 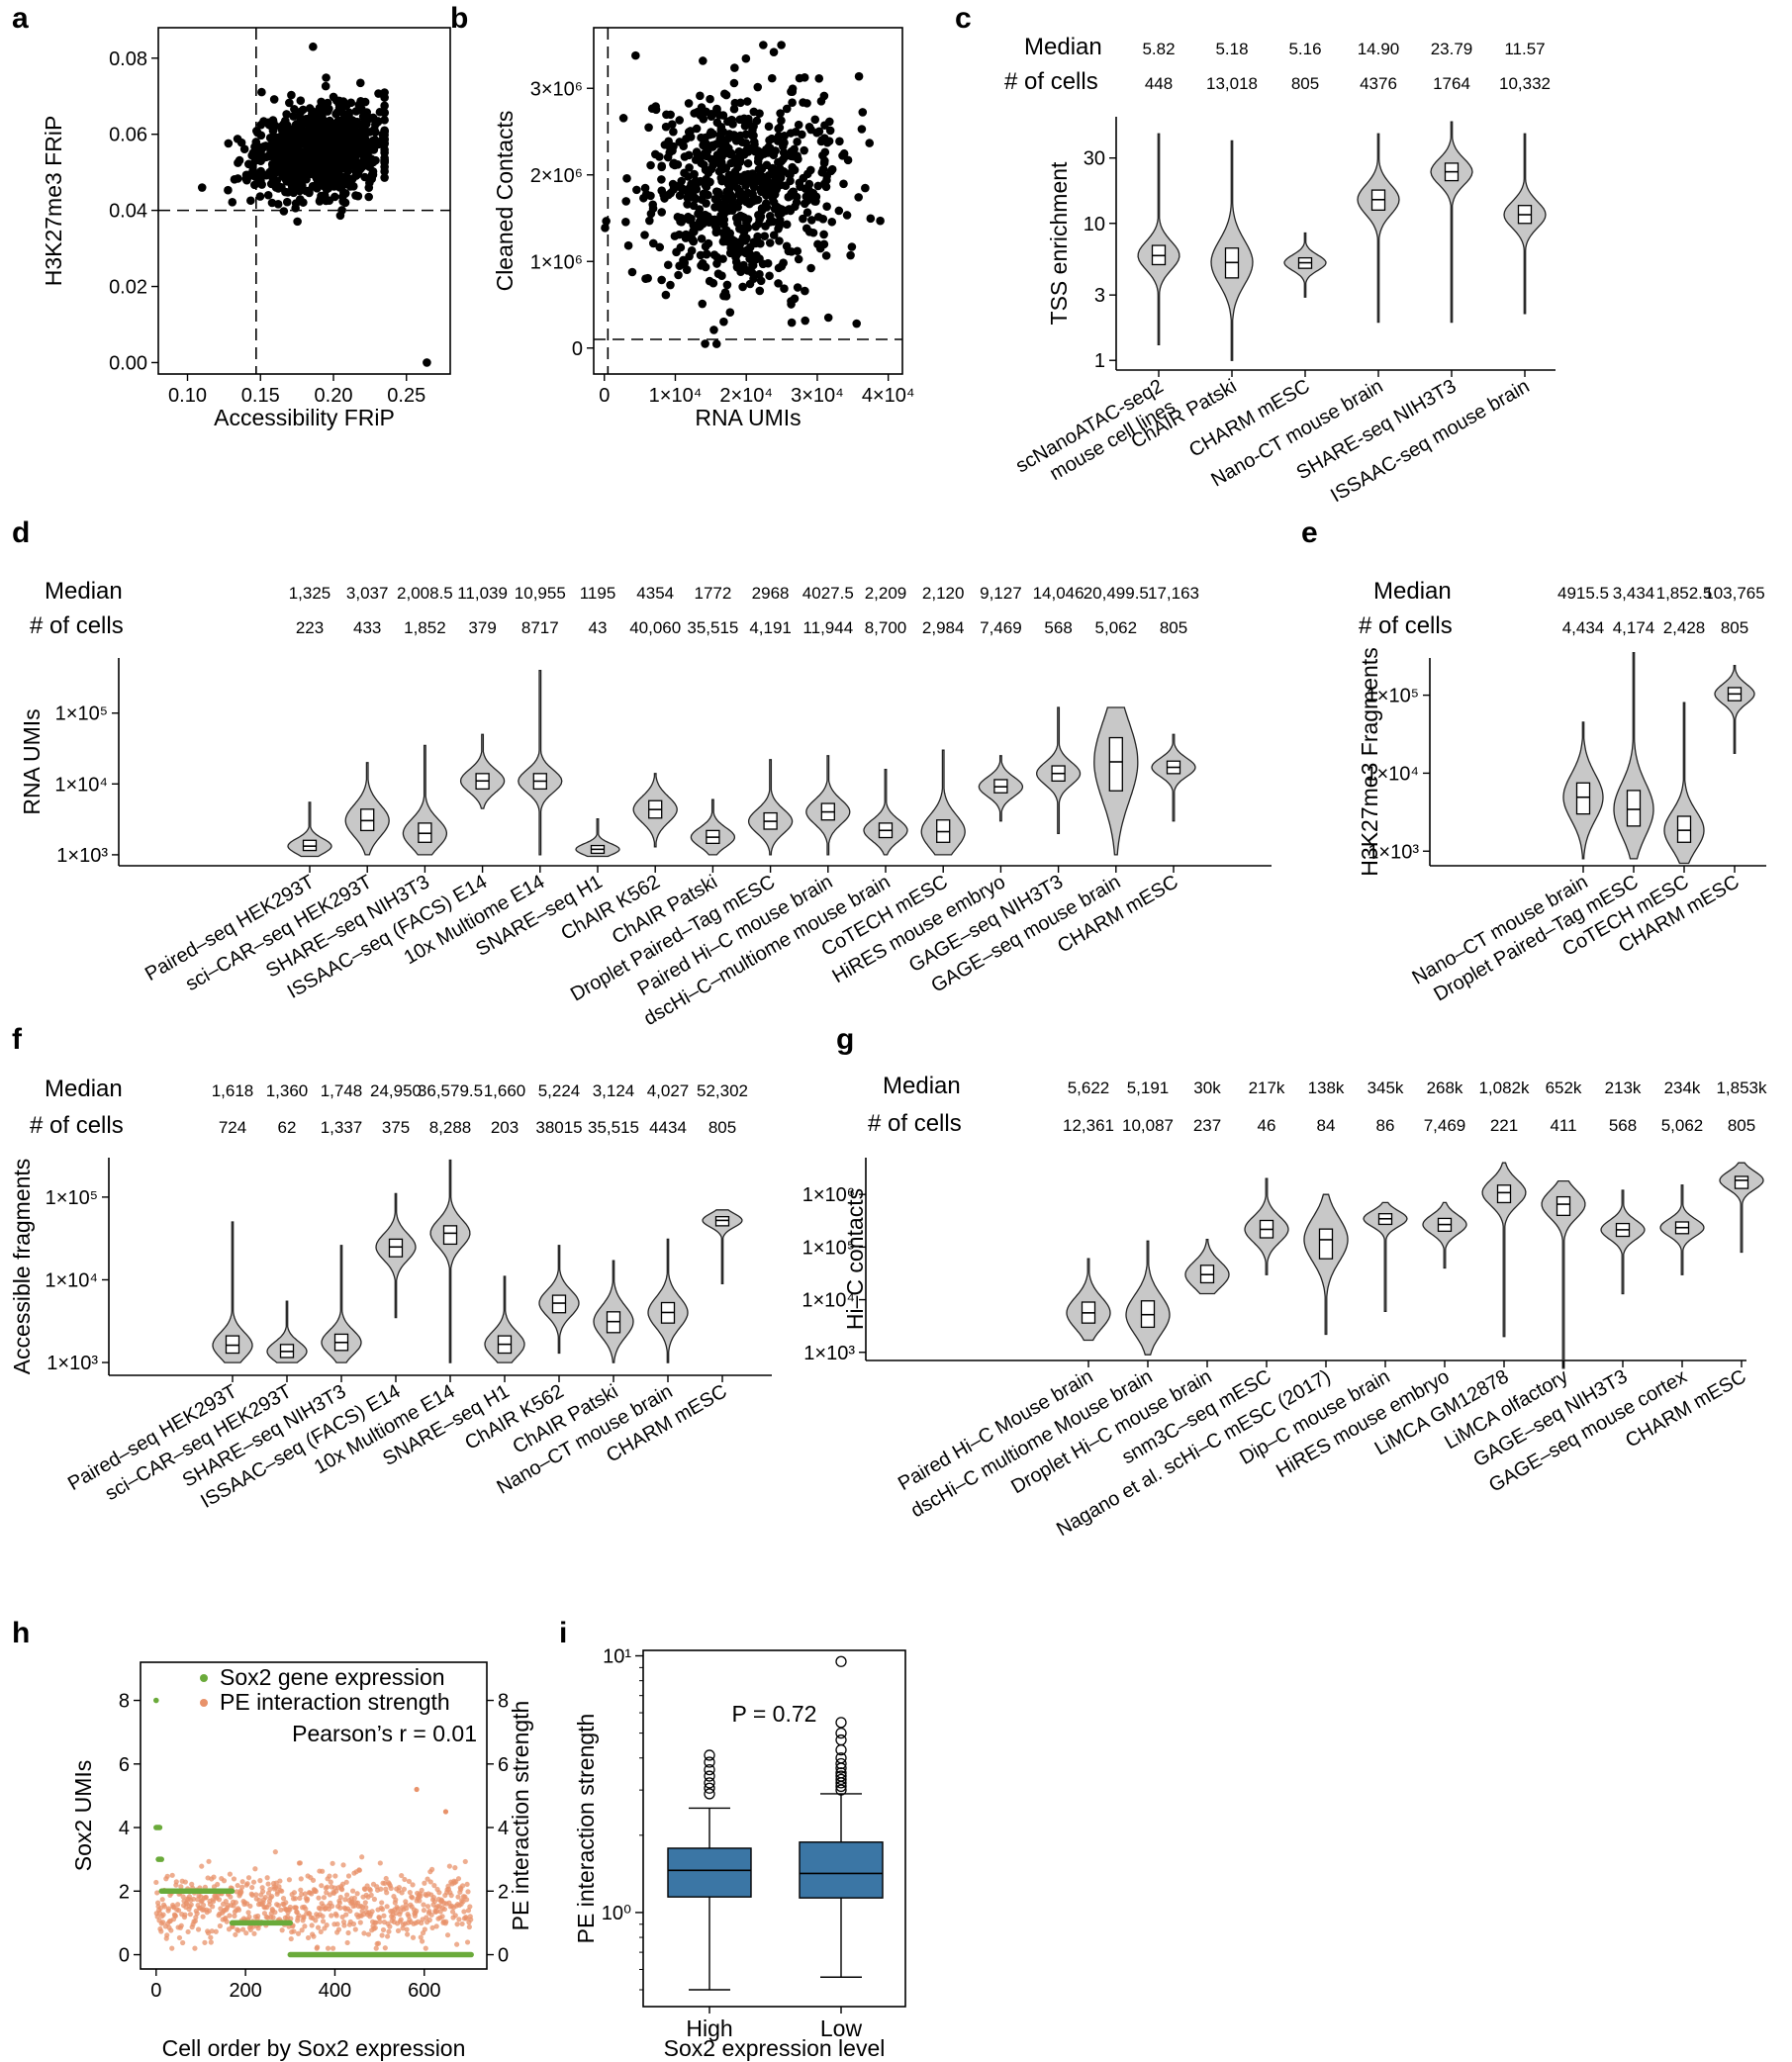 What do you see at coordinates (424, 1991) in the screenshot?
I see `x-tick-label: 600` at bounding box center [424, 1991].